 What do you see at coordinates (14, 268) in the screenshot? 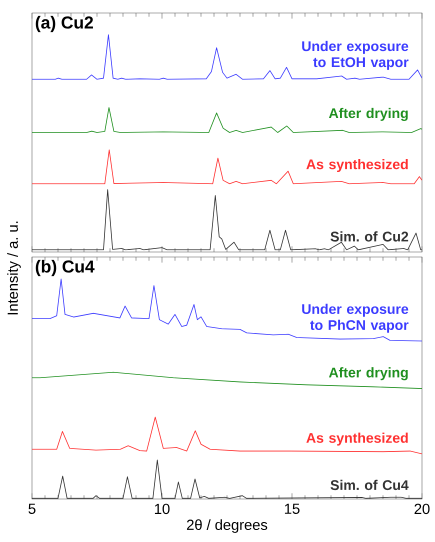
I see `y-axis-title: Intensity / a. u.` at bounding box center [14, 268].